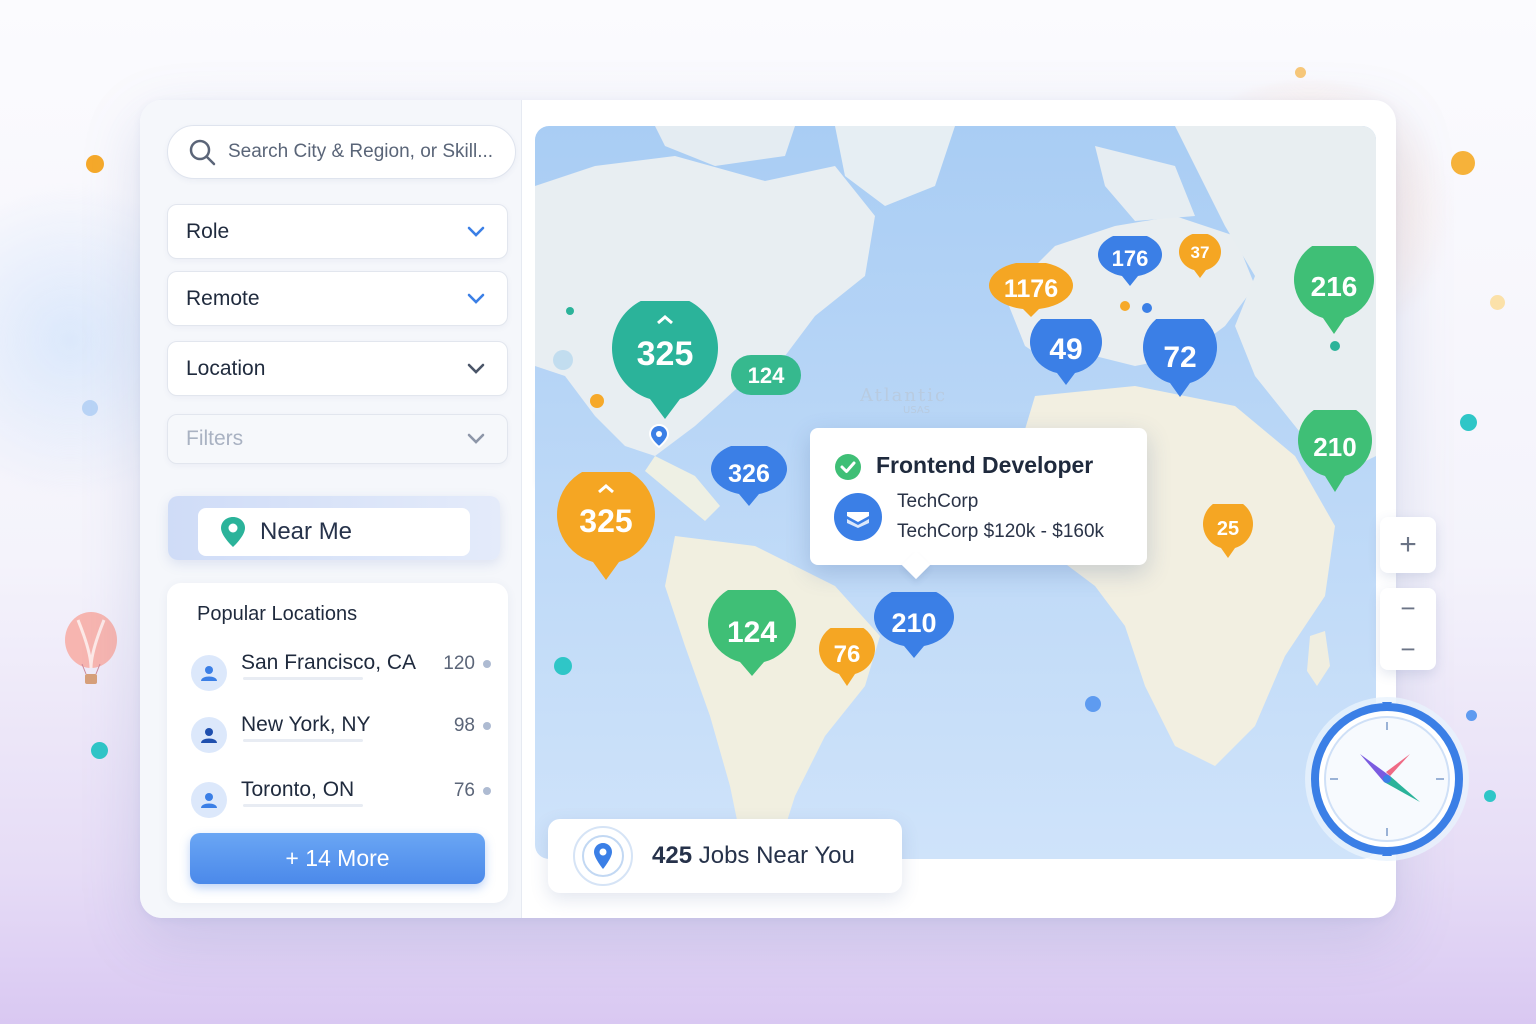 Image resolution: width=1536 pixels, height=1024 pixels. What do you see at coordinates (472, 791) in the screenshot?
I see `location-count: 76` at bounding box center [472, 791].